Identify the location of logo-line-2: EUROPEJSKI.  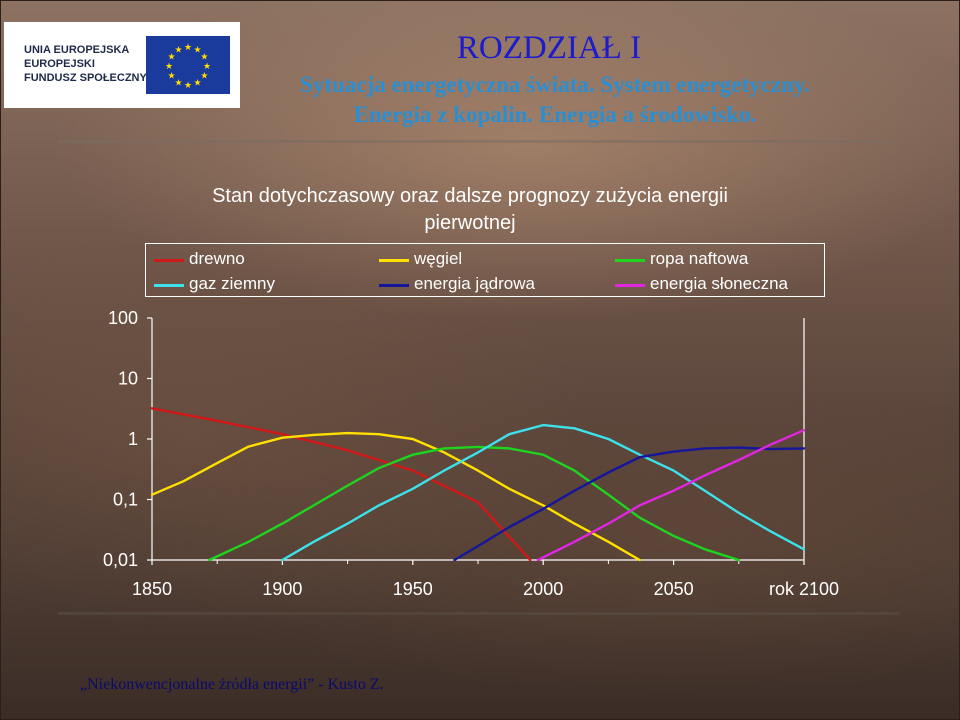
(59, 64).